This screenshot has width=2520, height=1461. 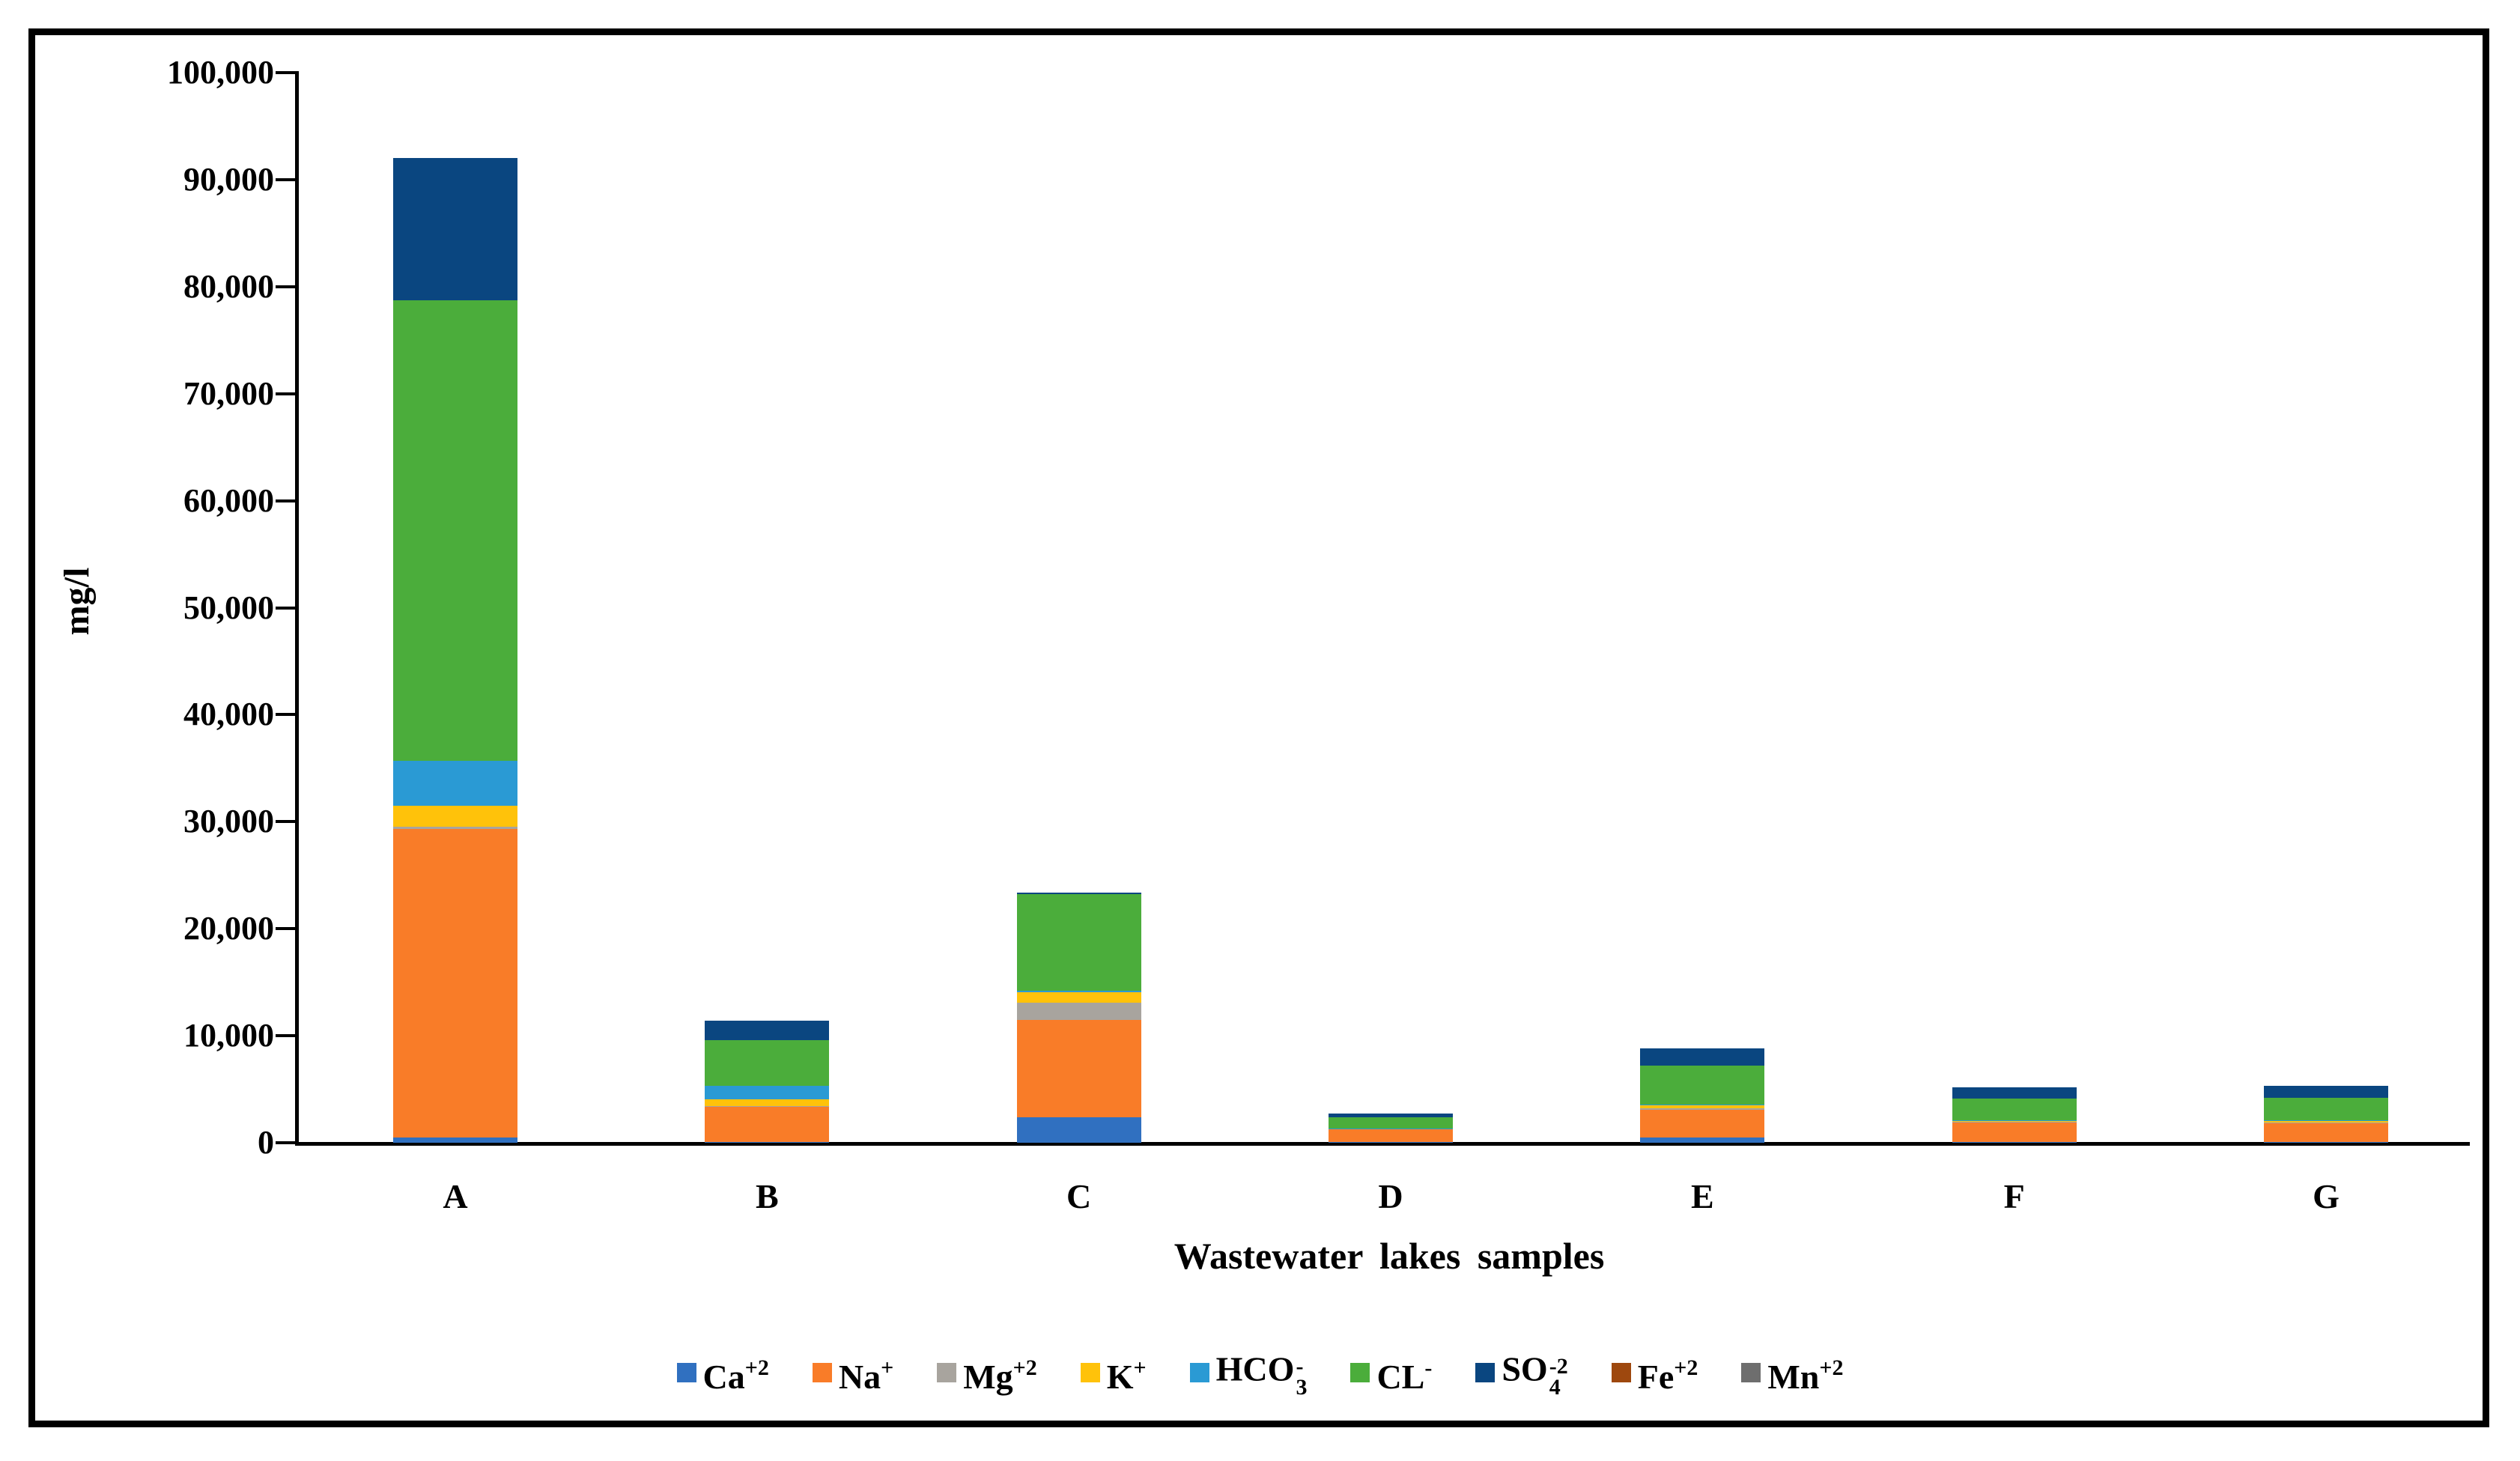 I want to click on bar-B-segment-CL-, so click(x=767, y=1063).